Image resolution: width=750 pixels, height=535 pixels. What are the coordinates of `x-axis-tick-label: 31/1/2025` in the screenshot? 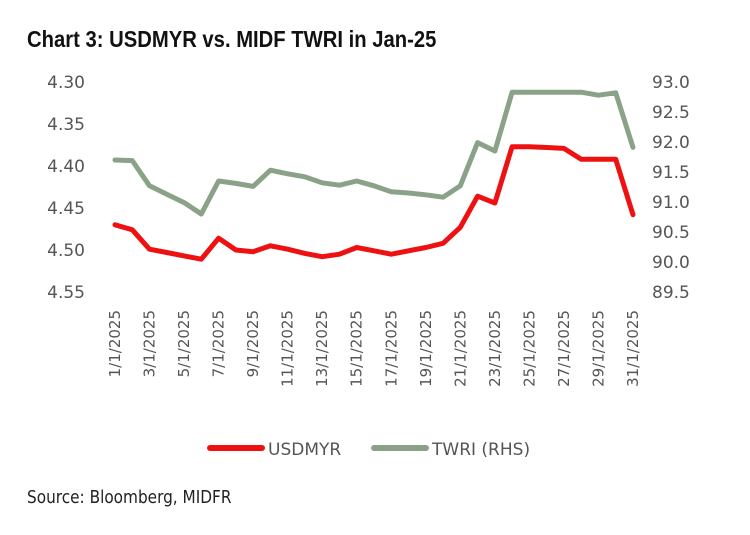 It's located at (633, 348).